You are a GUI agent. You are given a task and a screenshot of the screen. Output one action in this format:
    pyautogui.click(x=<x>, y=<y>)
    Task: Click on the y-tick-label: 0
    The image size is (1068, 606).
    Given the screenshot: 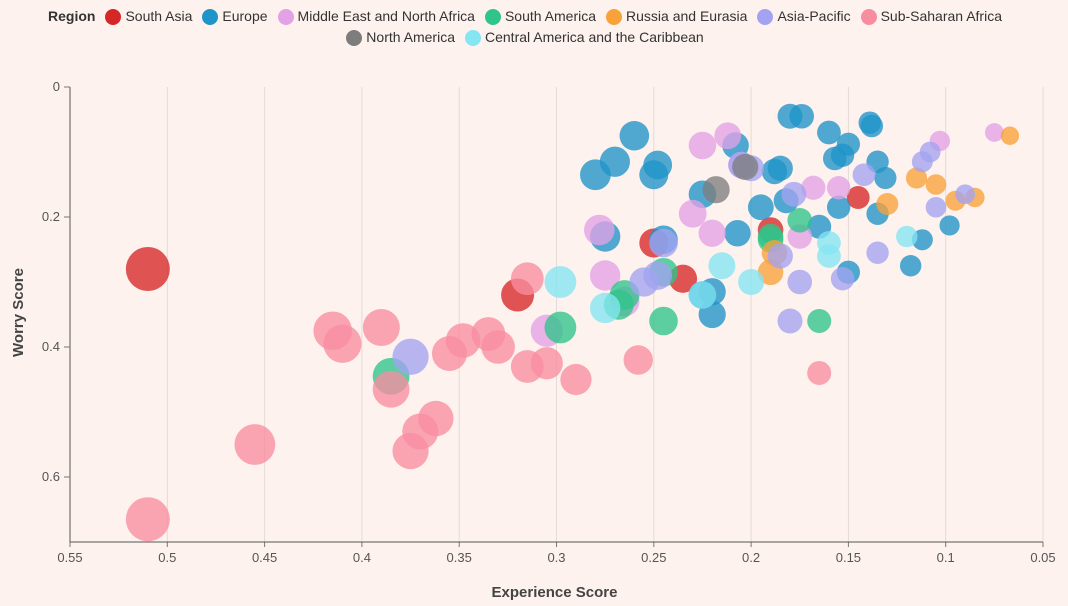 What is the action you would take?
    pyautogui.click(x=56, y=86)
    